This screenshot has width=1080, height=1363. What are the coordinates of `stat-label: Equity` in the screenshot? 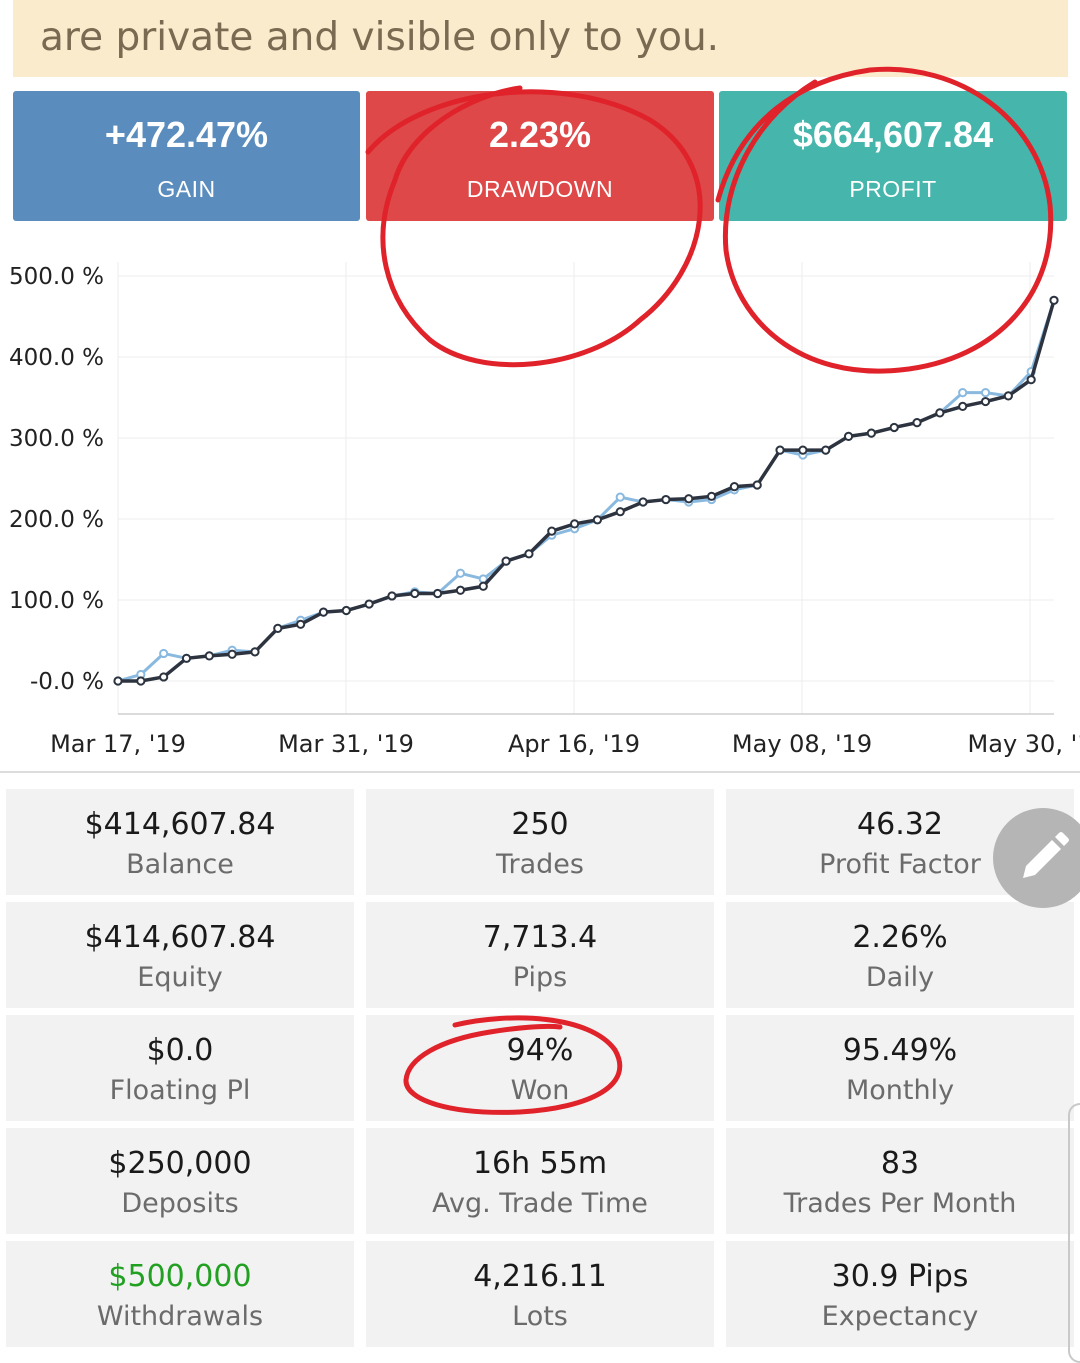 It's located at (180, 977).